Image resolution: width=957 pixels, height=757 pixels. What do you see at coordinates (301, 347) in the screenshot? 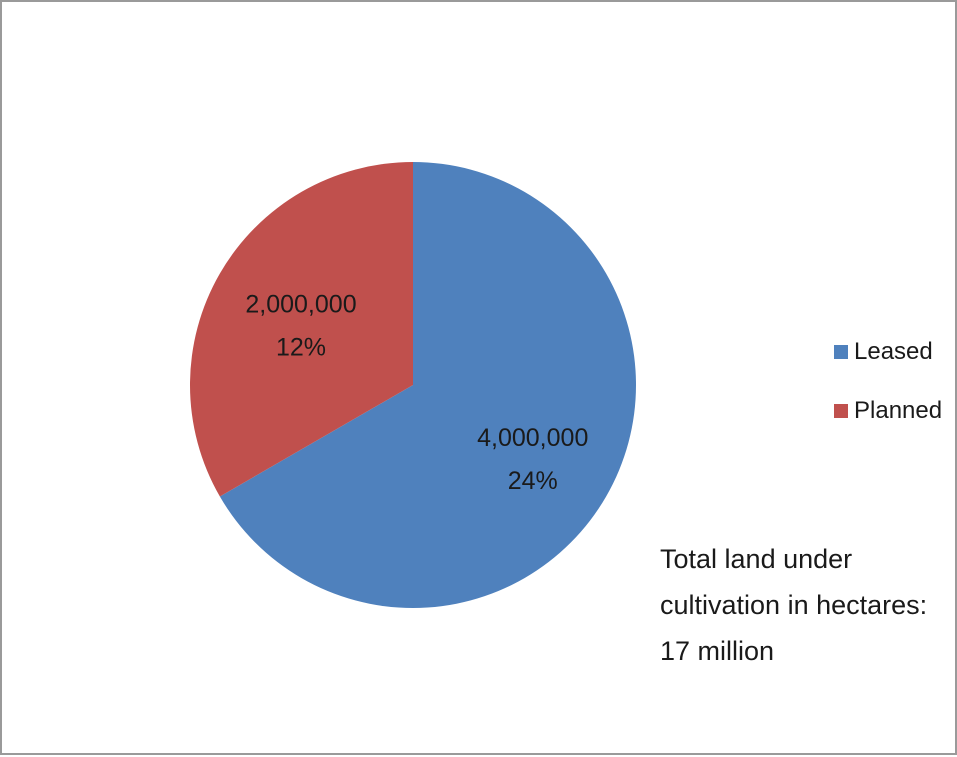
I see `data-label-percent-planned: 12%` at bounding box center [301, 347].